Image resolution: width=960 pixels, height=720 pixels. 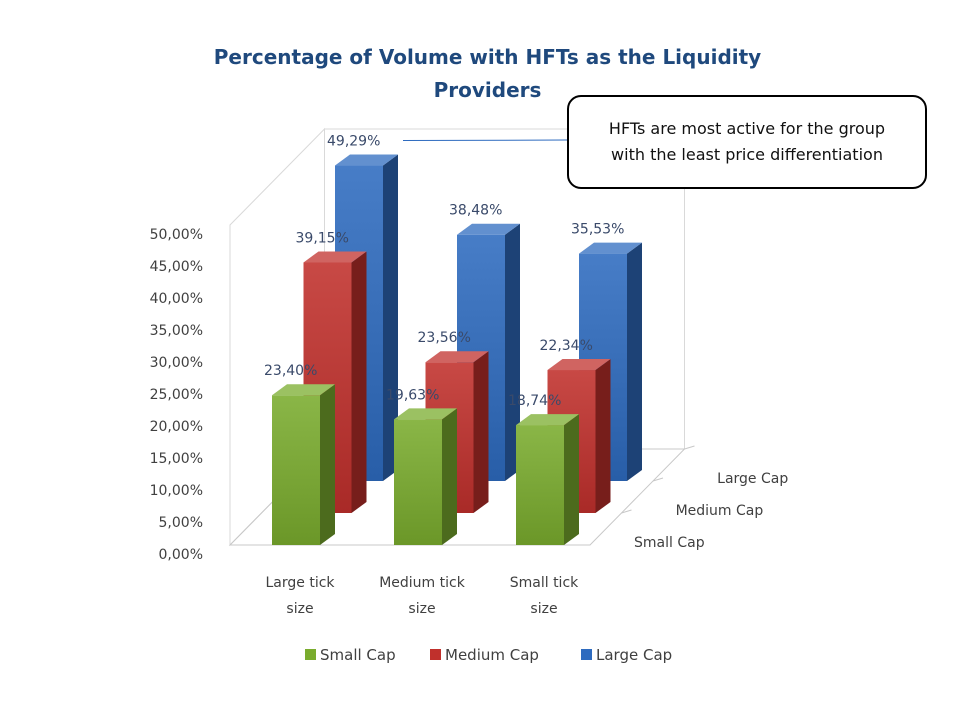 I want to click on y-tick-label: 5,00%, so click(x=181, y=523).